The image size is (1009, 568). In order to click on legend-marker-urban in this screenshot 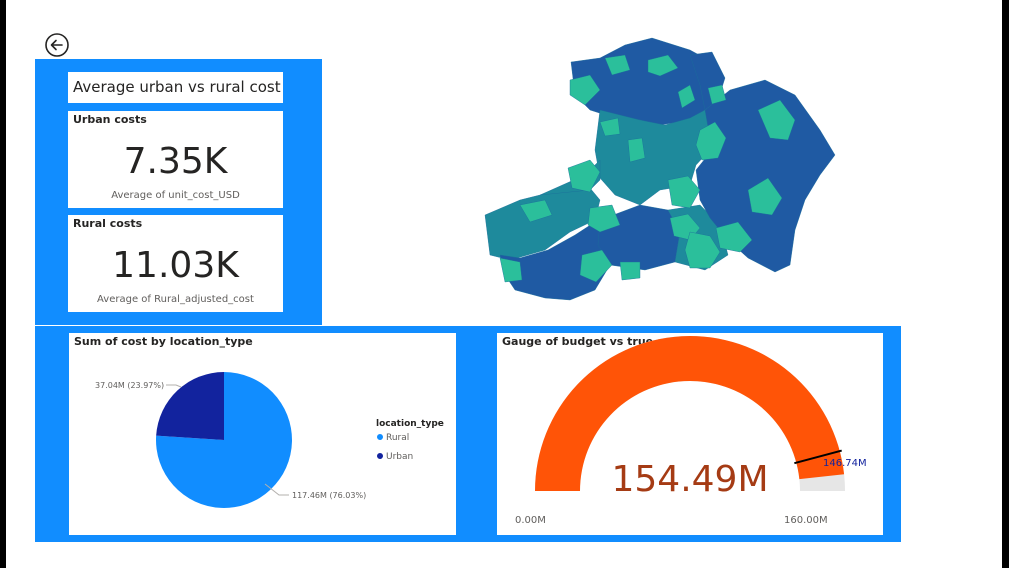, I will do `click(380, 456)`.